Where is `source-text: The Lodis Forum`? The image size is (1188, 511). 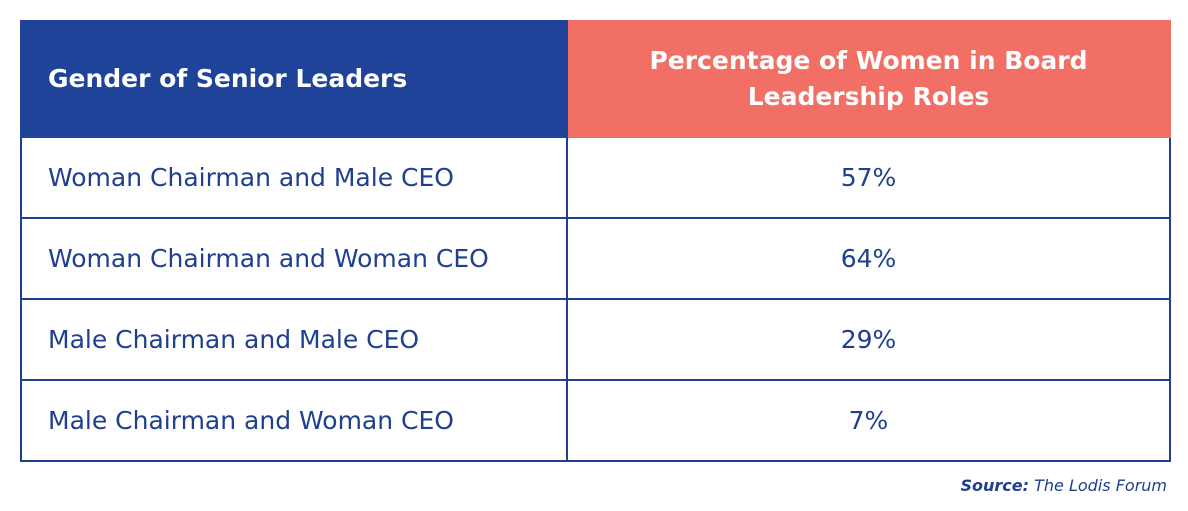 source-text: The Lodis Forum is located at coordinates (1100, 485).